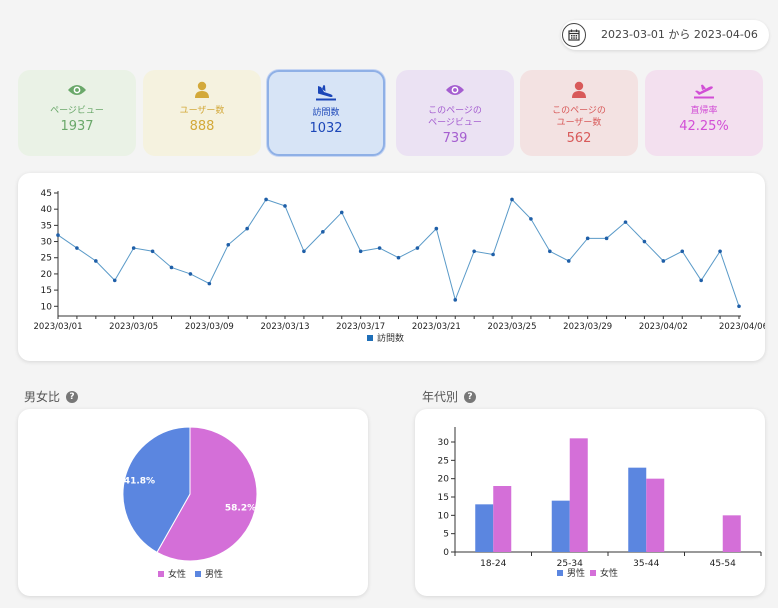  What do you see at coordinates (455, 117) in the screenshot?
I see `stat-card-label: このページの ページビュー` at bounding box center [455, 117].